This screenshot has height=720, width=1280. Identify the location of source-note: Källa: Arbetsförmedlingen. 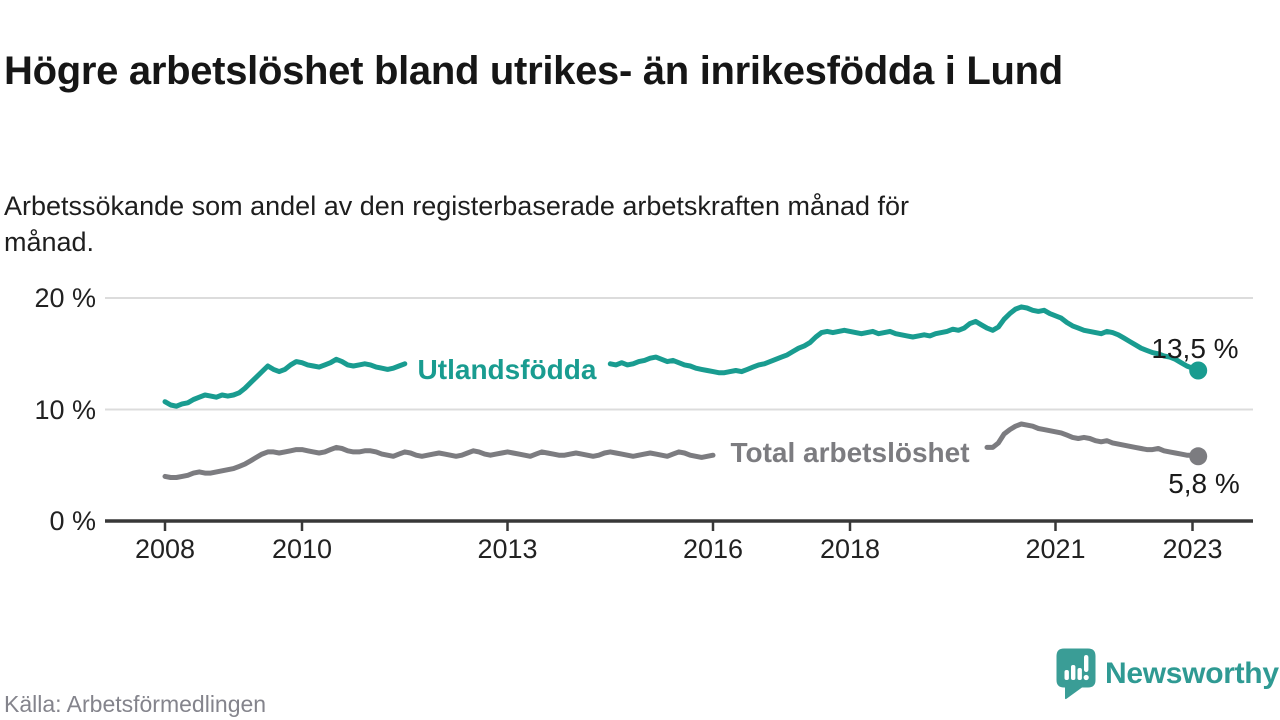
(135, 704).